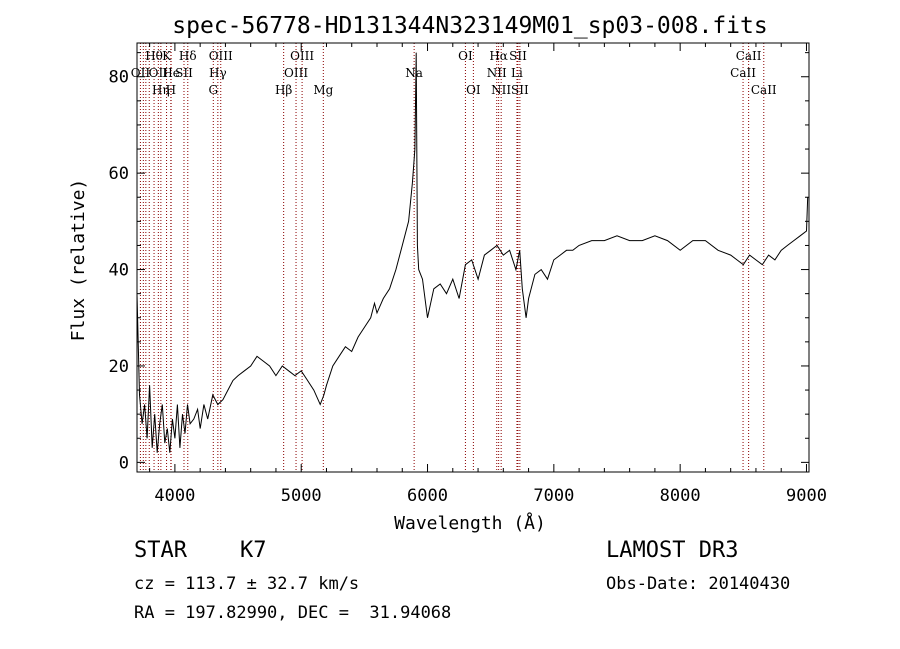  What do you see at coordinates (470, 523) in the screenshot?
I see `x-axis-label: Wavelength (Å)` at bounding box center [470, 523].